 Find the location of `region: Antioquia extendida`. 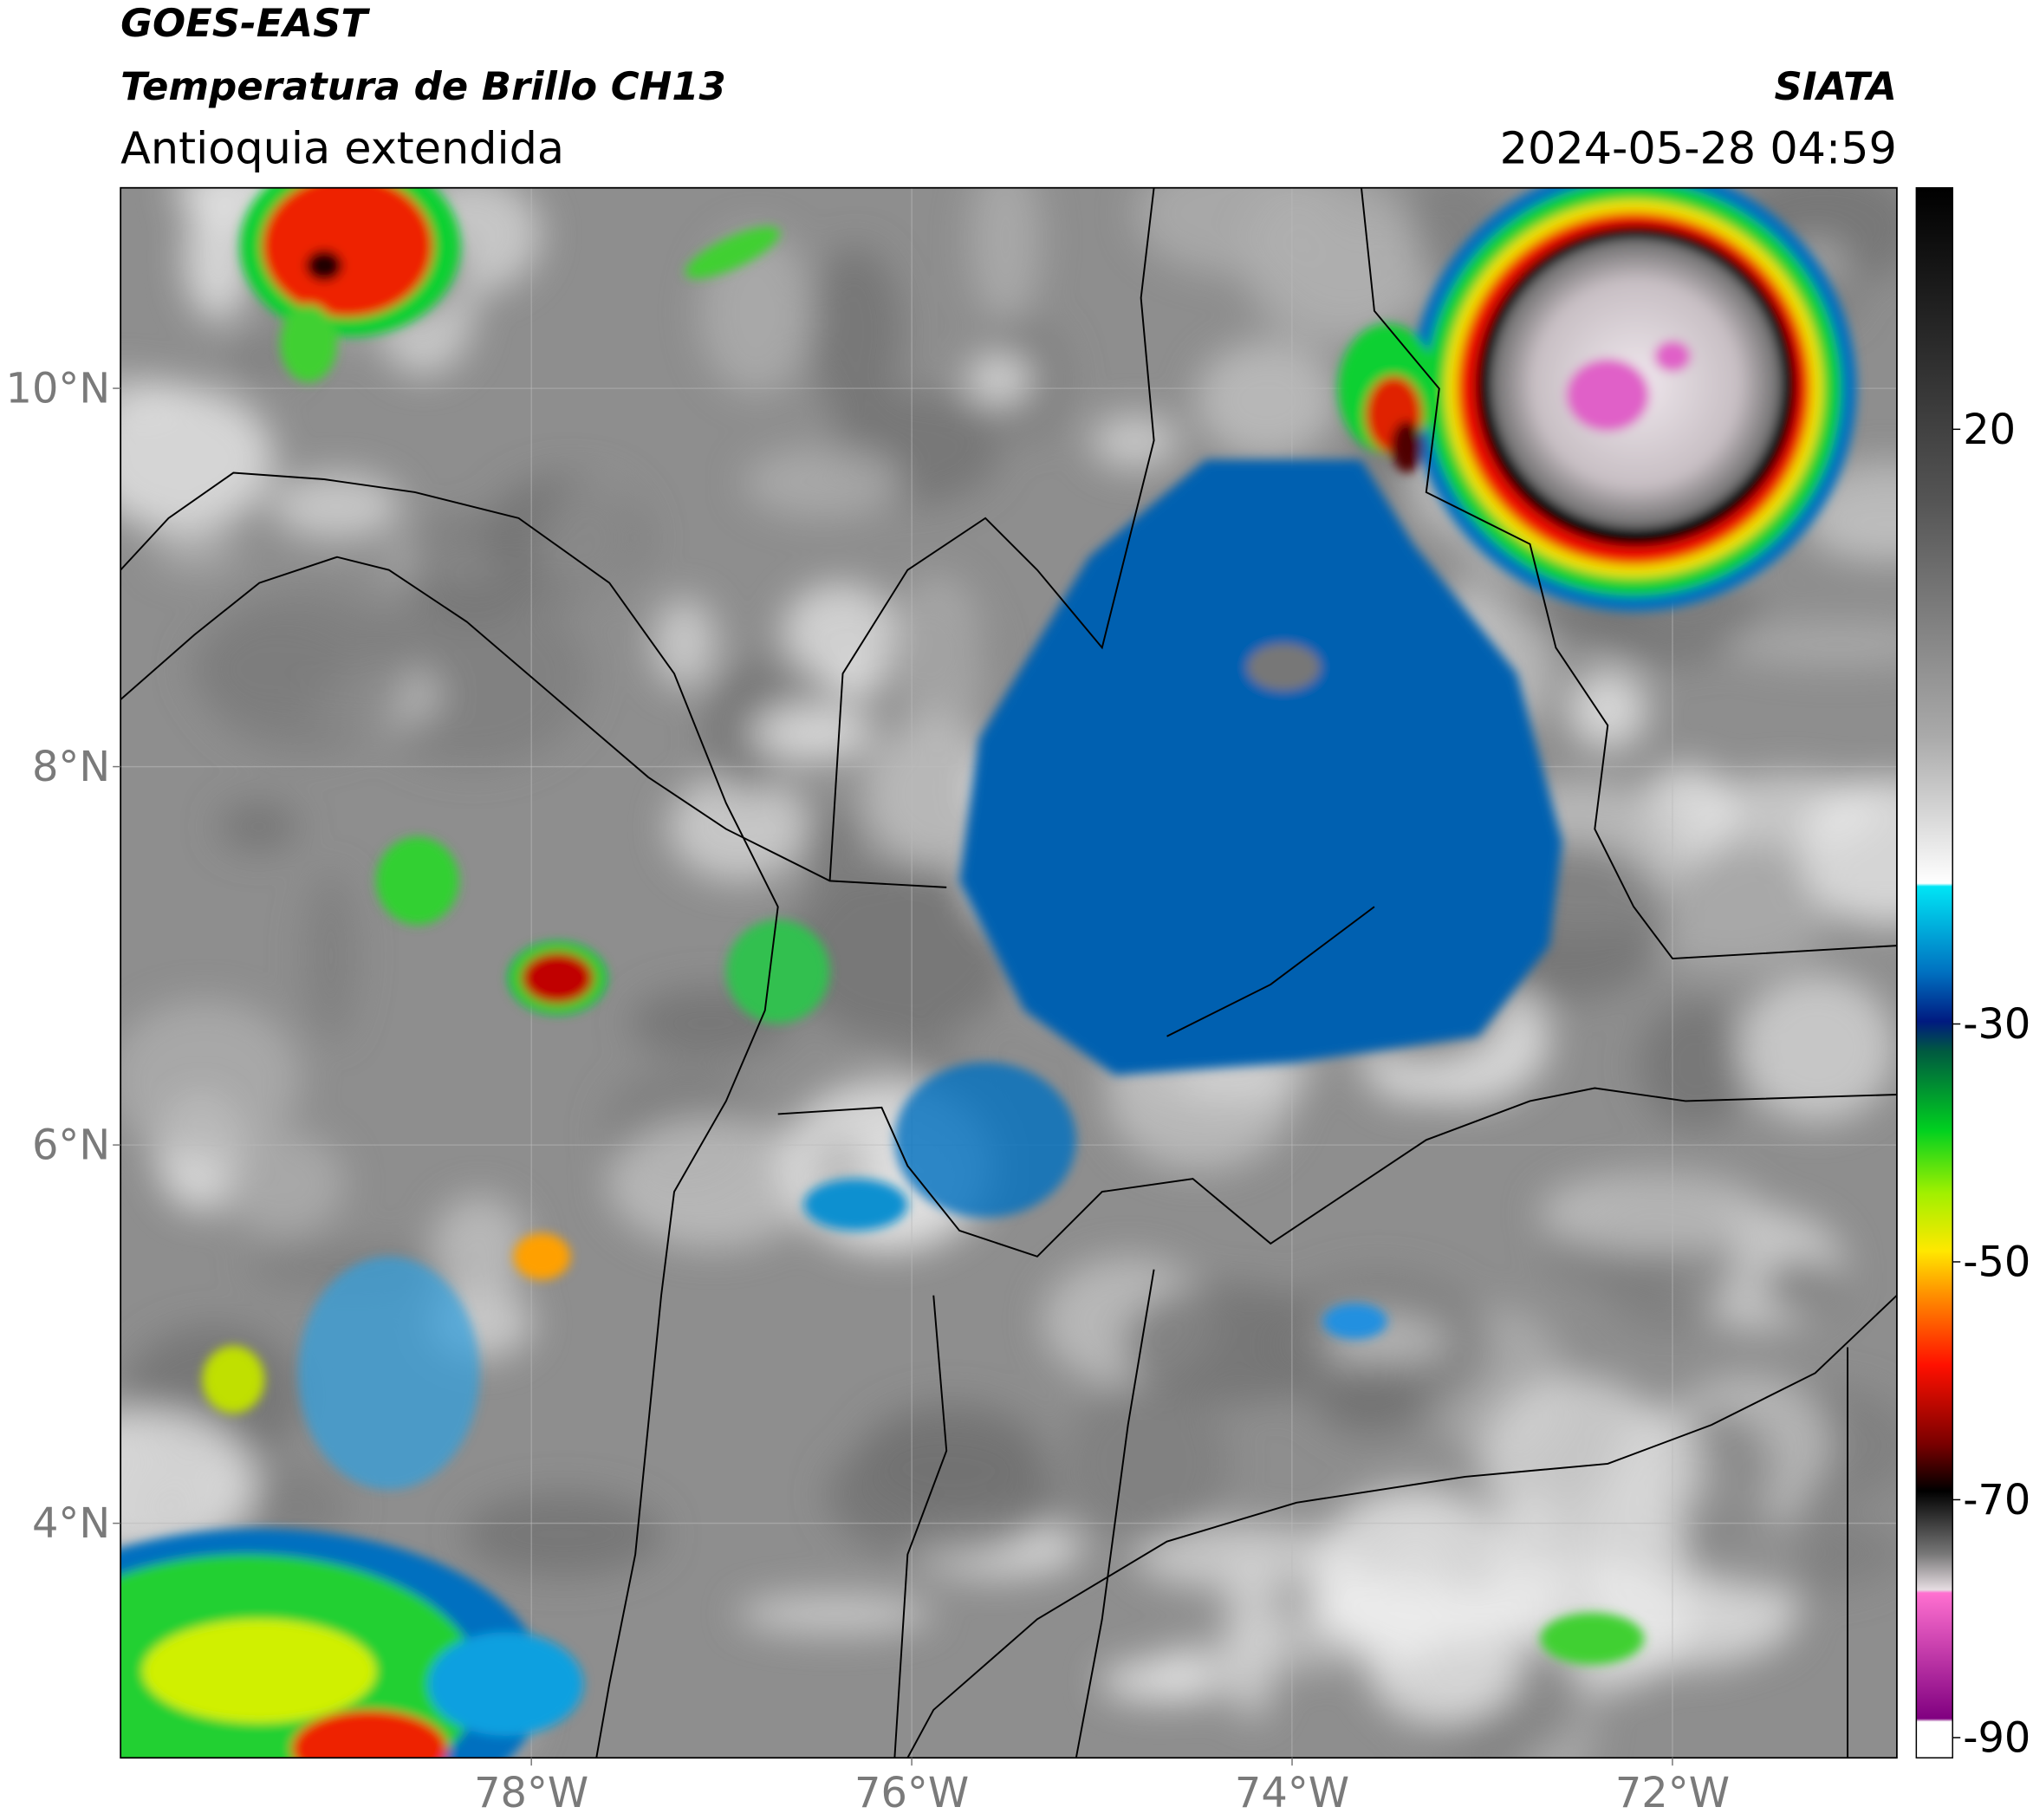

region: Antioquia extendida is located at coordinates (342, 147).